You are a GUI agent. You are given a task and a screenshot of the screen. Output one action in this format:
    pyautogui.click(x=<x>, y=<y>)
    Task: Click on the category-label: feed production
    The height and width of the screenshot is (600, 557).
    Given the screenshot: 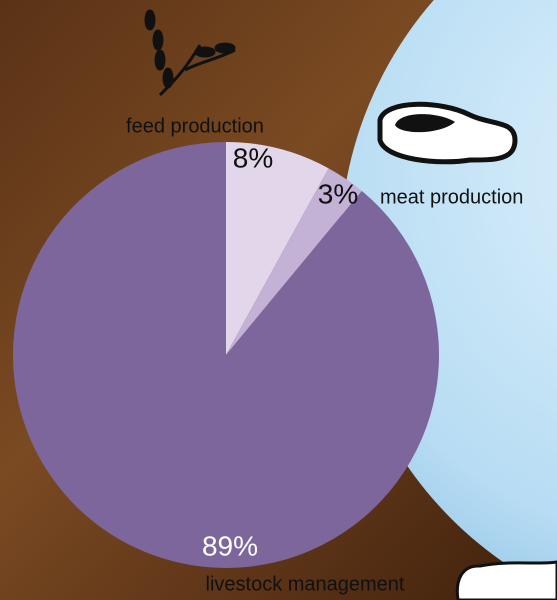 What is the action you would take?
    pyautogui.click(x=195, y=126)
    